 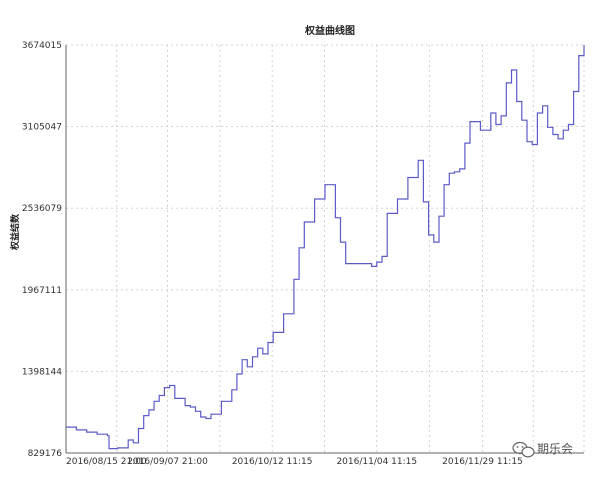 What do you see at coordinates (329, 30) in the screenshot?
I see `chart-title: 权益曲线图` at bounding box center [329, 30].